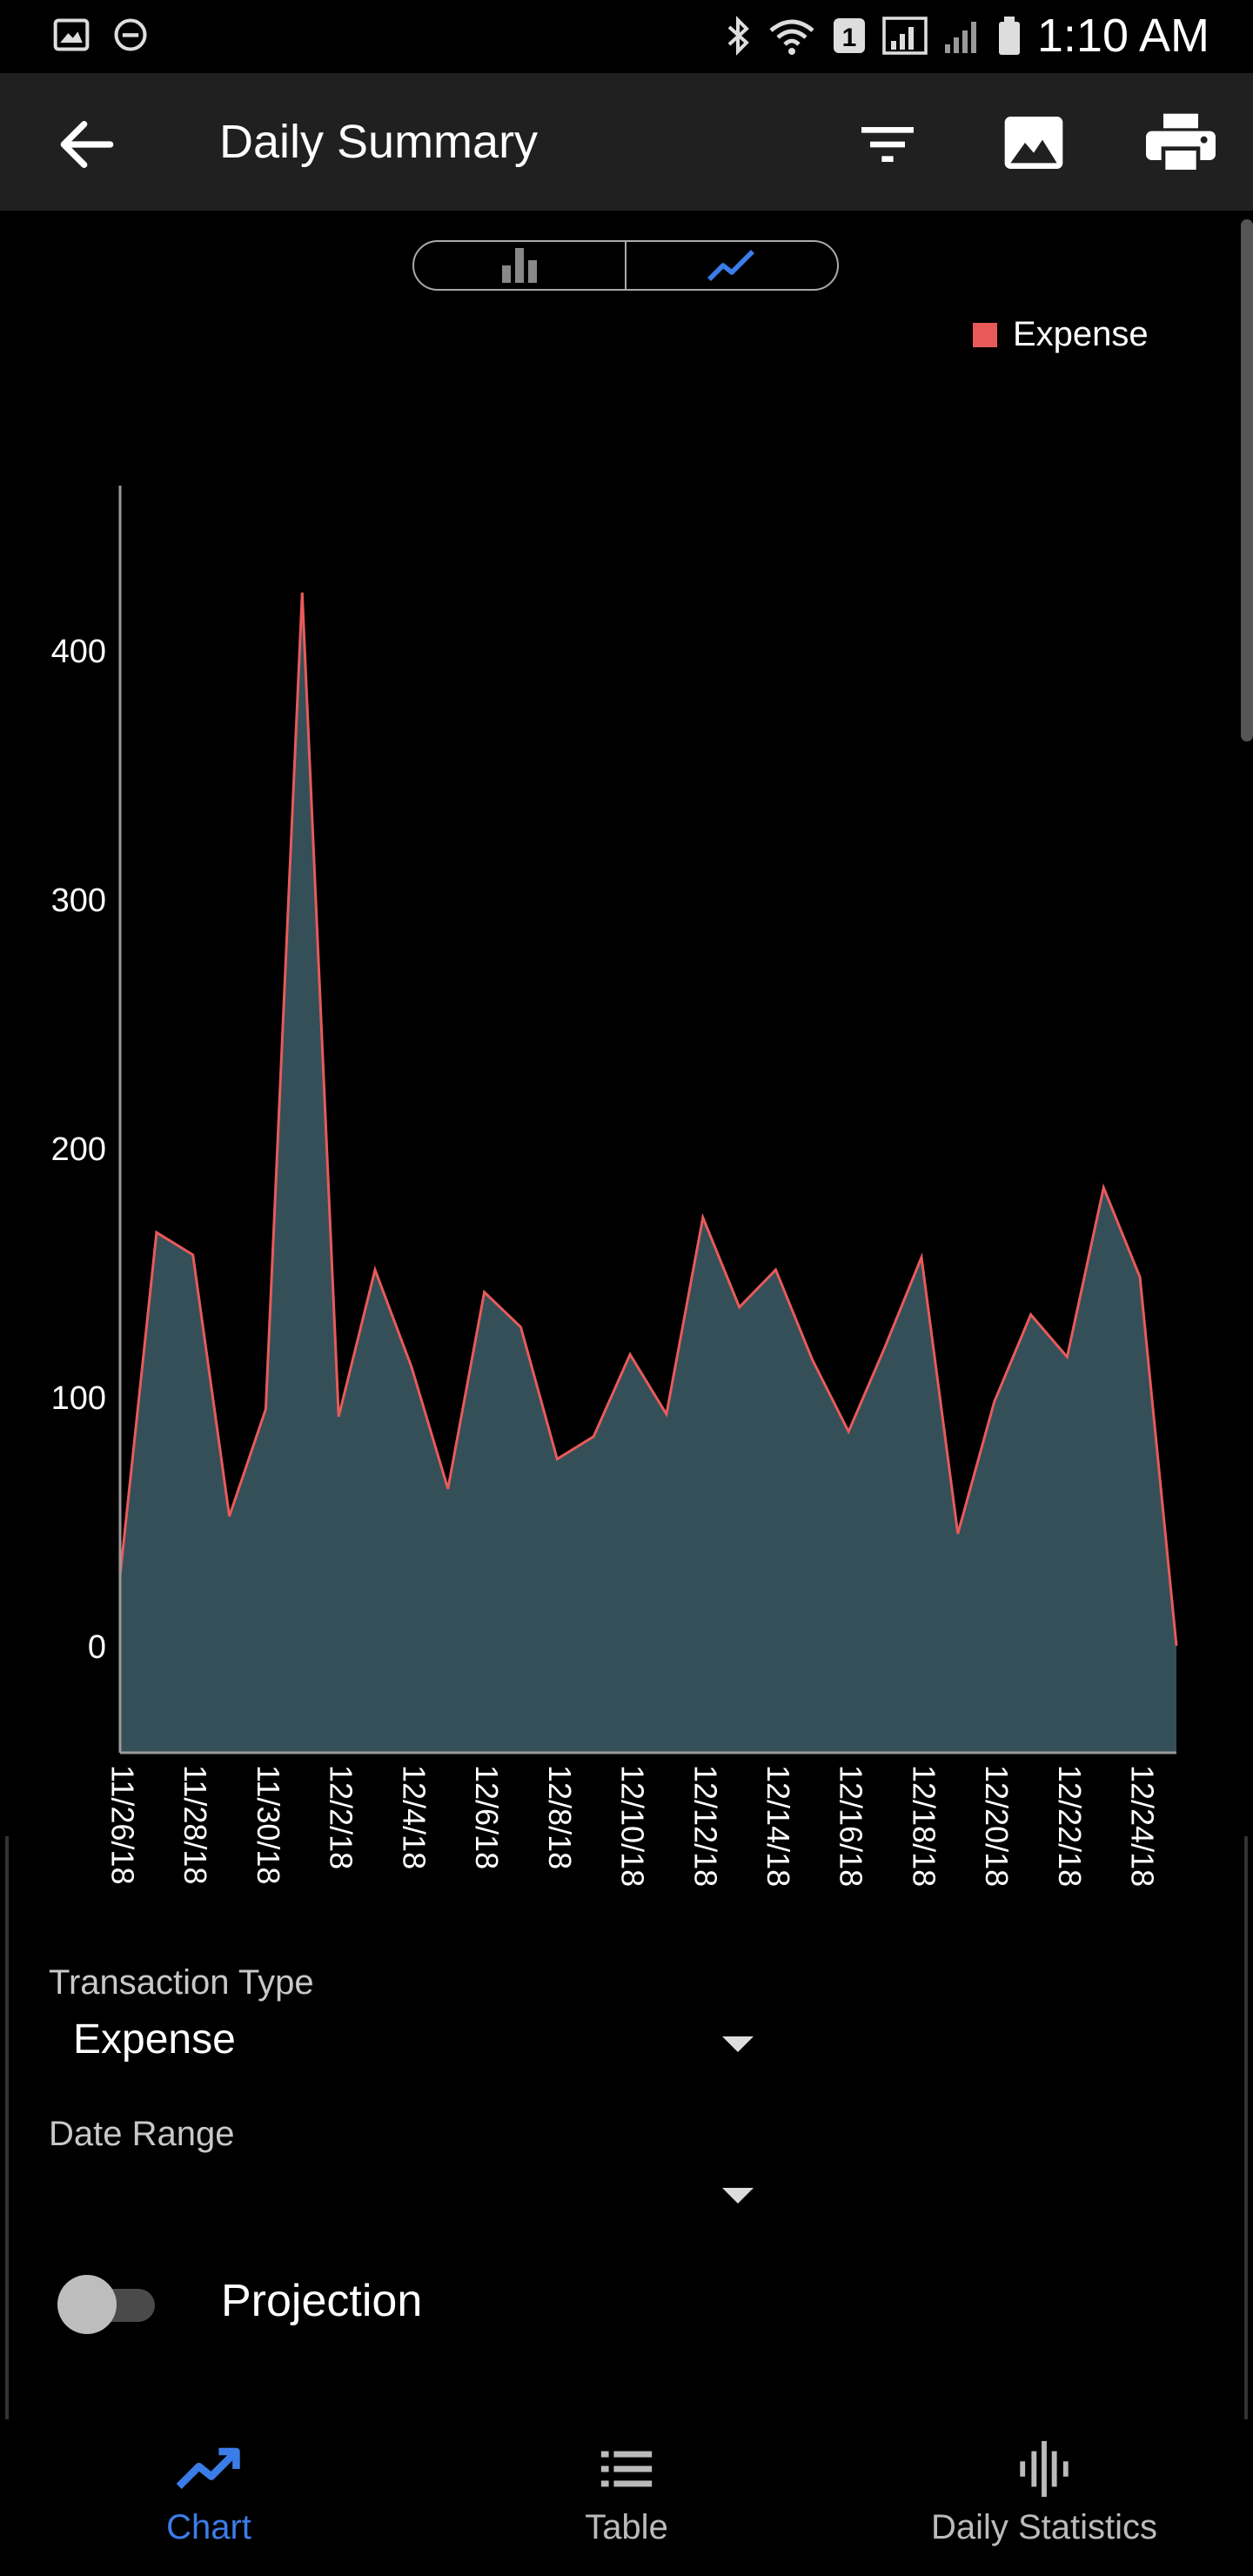  What do you see at coordinates (407, 2193) in the screenshot?
I see `date-range-select` at bounding box center [407, 2193].